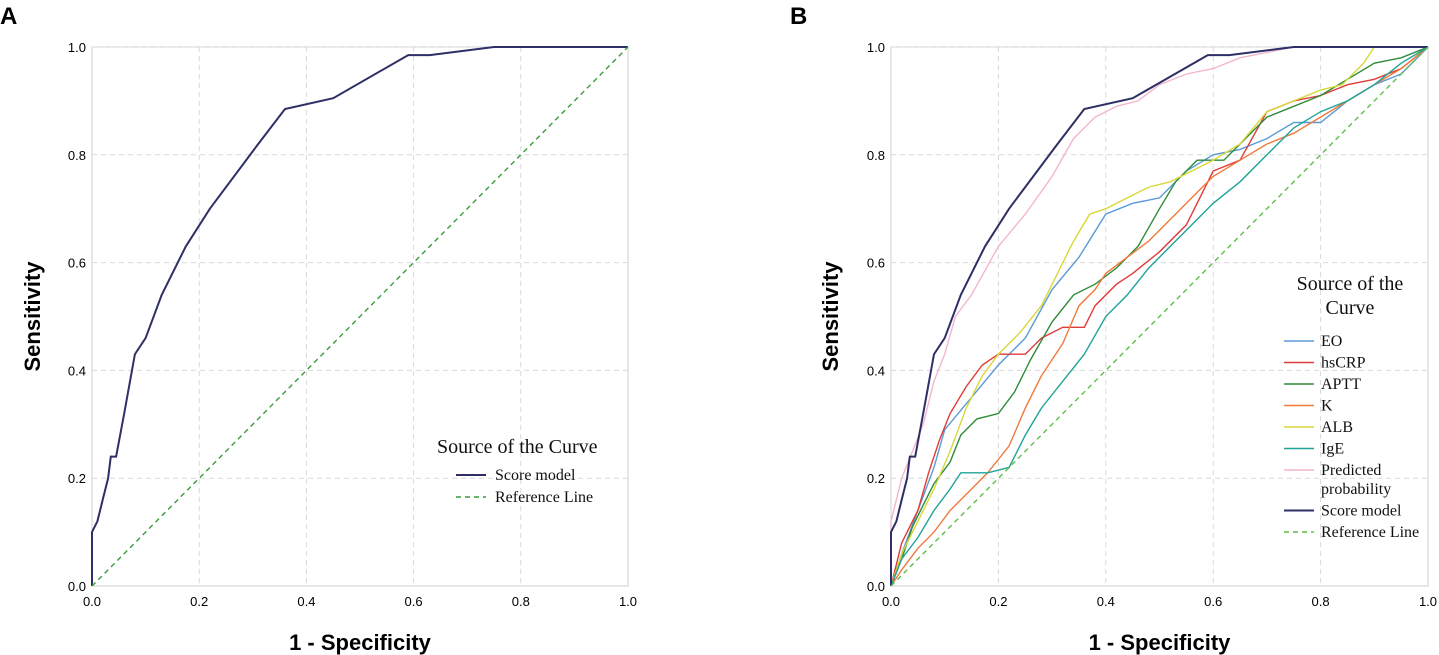 Image resolution: width=1439 pixels, height=655 pixels. Describe the element at coordinates (876, 155) in the screenshot. I see `panel-b-y-tick-label: 0.8` at that location.